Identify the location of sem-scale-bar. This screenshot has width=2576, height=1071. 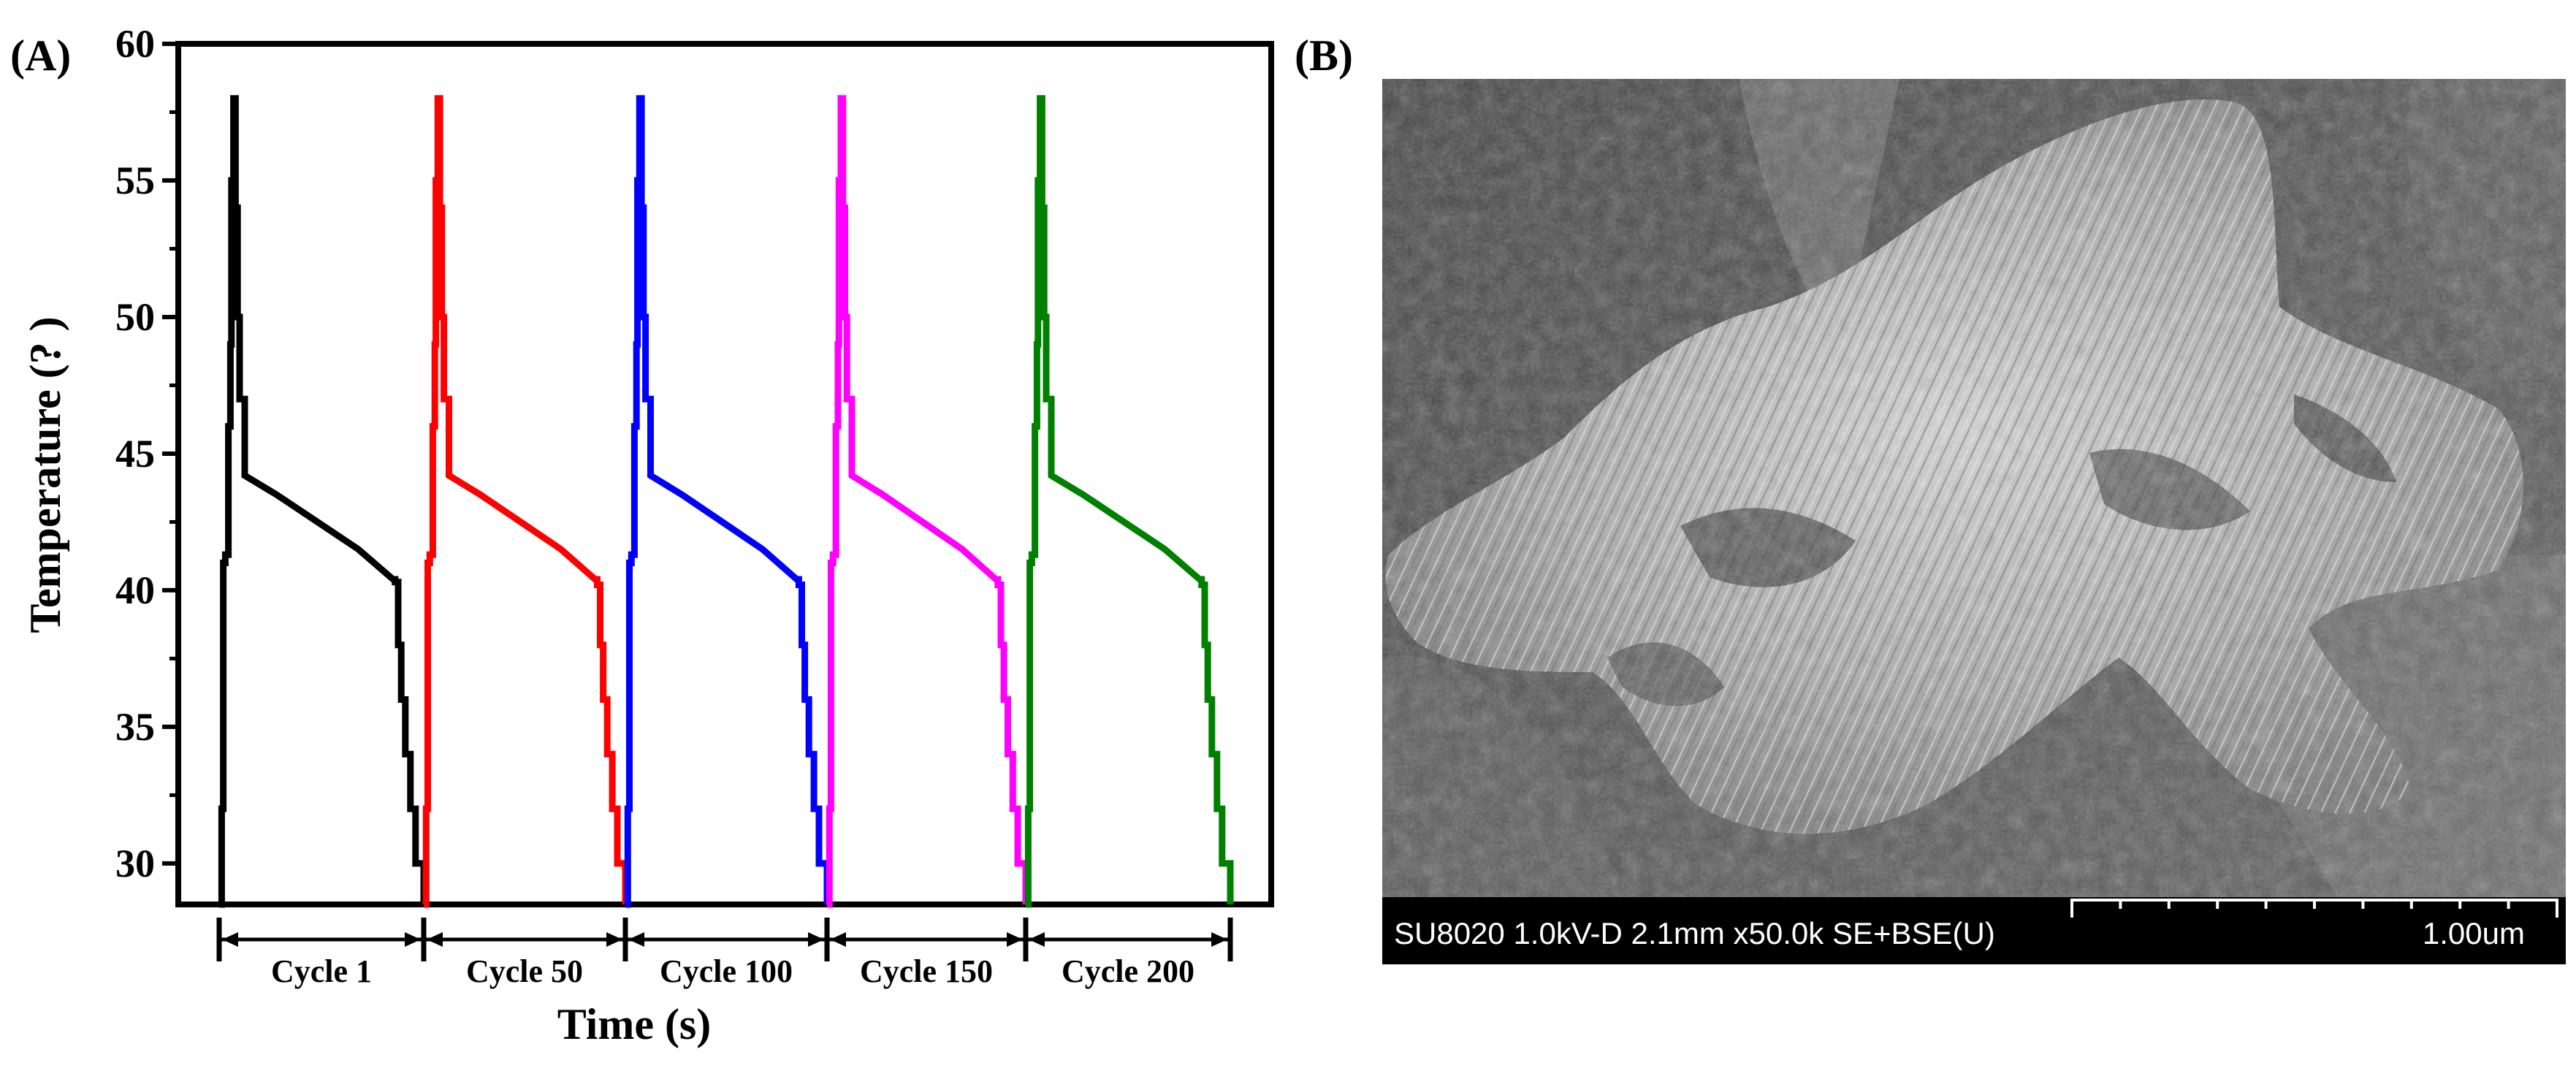
(2314, 908).